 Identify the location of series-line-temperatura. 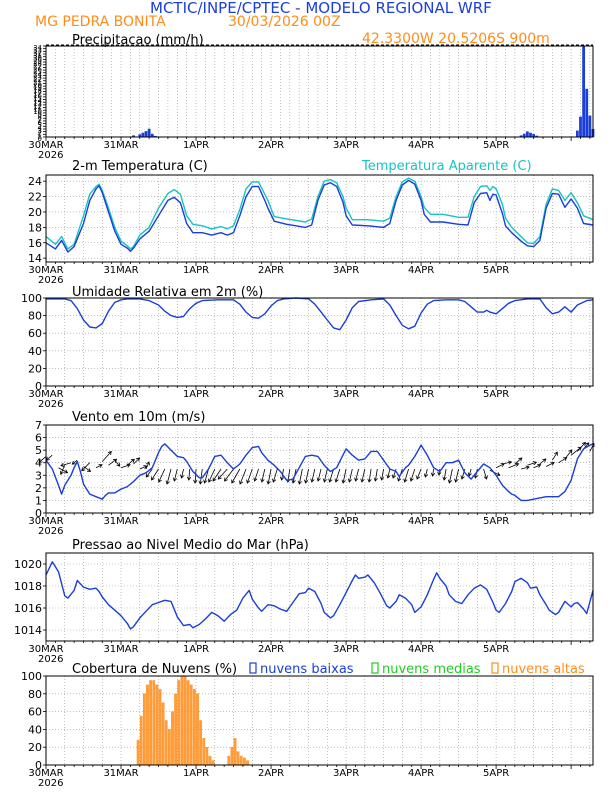
(319, 216).